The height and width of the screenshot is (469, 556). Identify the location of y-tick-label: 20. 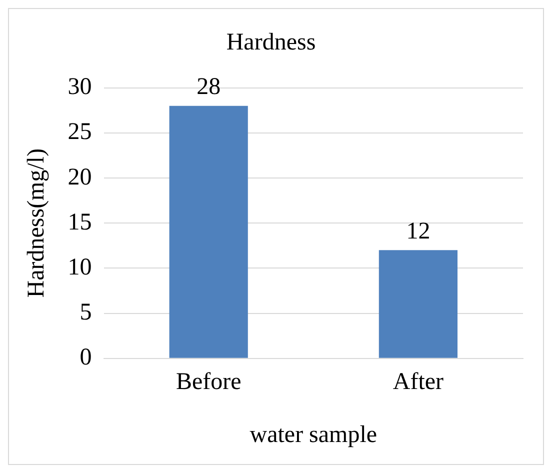
(80, 177).